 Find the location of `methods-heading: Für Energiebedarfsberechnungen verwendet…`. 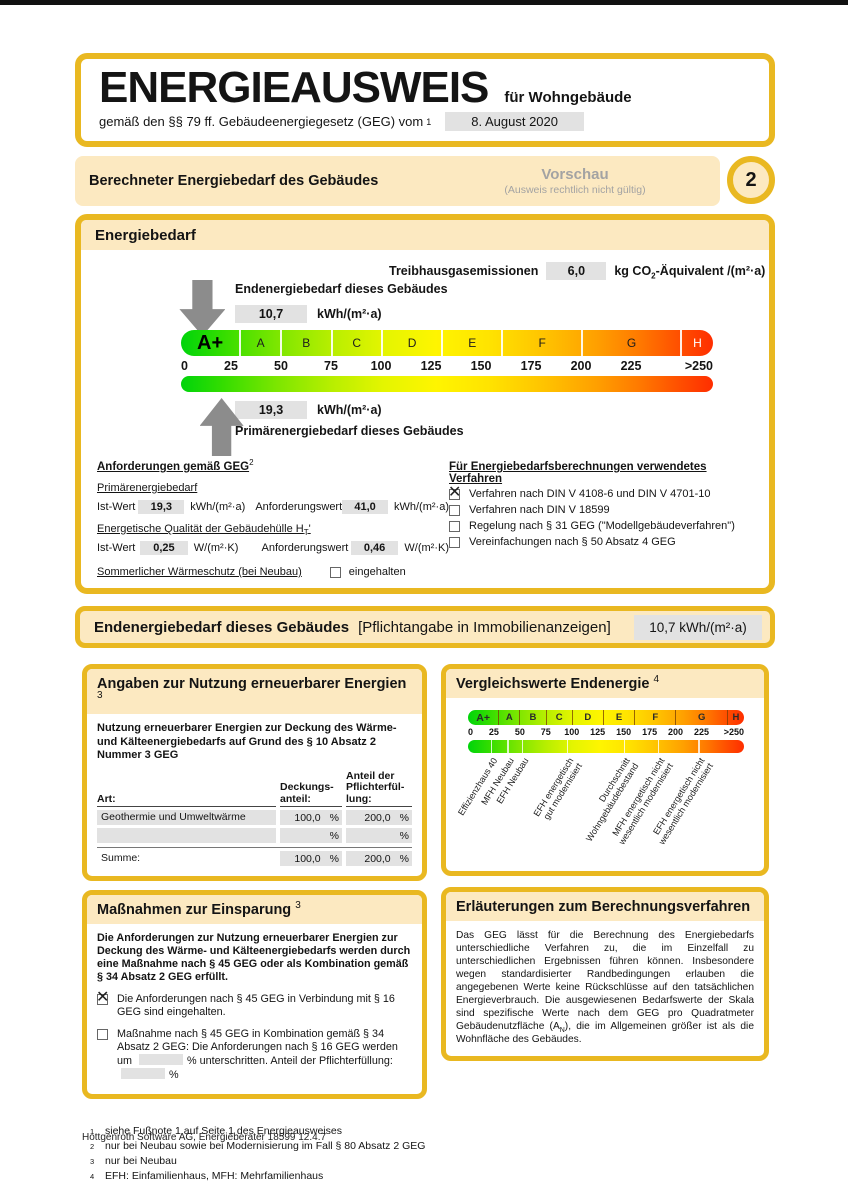

methods-heading: Für Energiebedarfsberechnungen verwendet… is located at coordinates (578, 473).